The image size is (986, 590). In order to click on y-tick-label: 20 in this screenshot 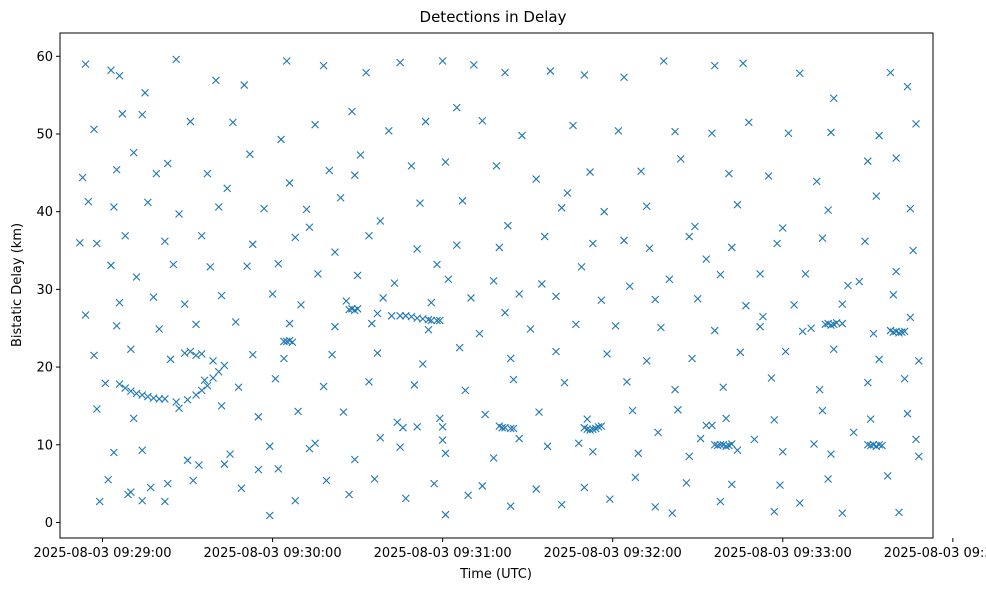, I will do `click(44, 368)`.